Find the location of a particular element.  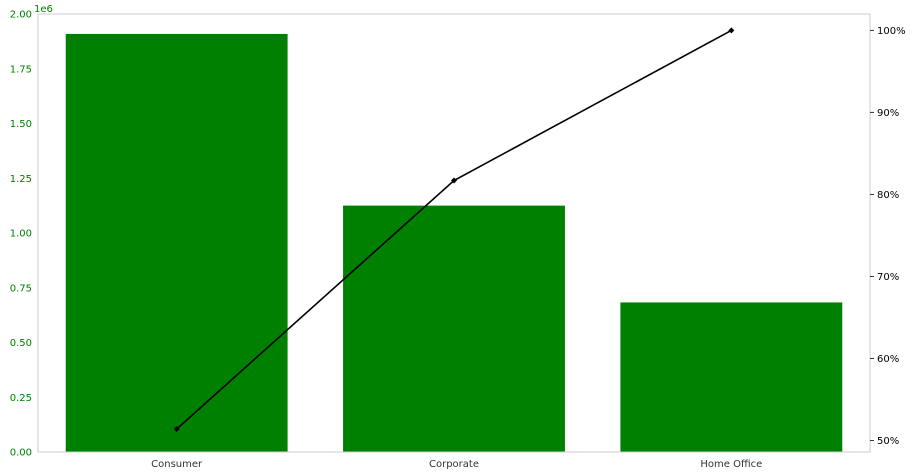

left-tick-label: 0.50 is located at coordinates (21, 343).